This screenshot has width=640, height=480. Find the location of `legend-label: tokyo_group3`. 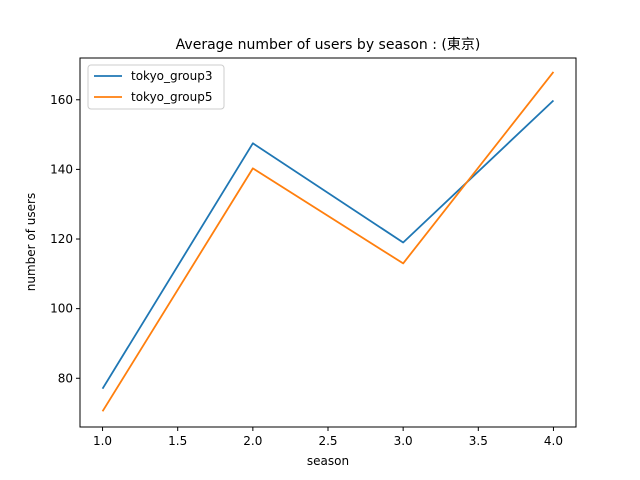

legend-label: tokyo_group3 is located at coordinates (172, 76).